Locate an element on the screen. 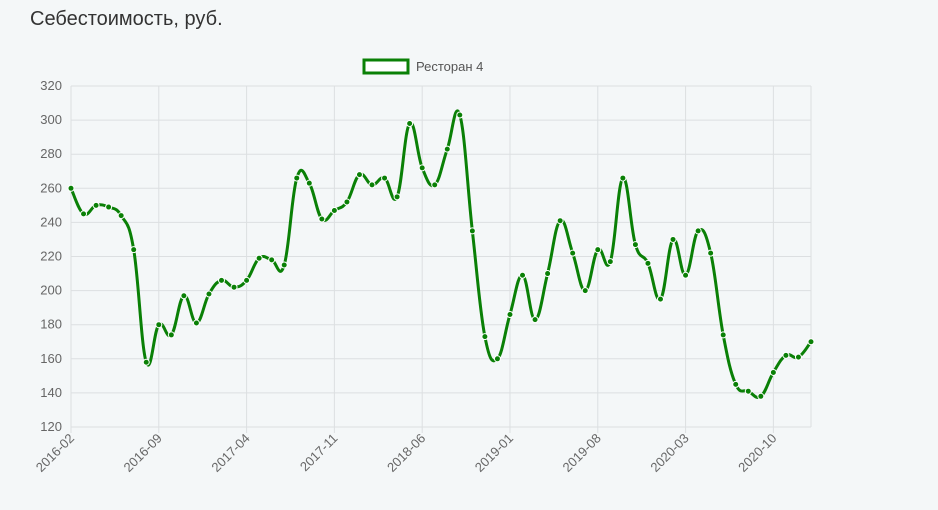 The width and height of the screenshot is (938, 510). y-axis: 120 140 160 180 200 220 240 260 280 300 320 is located at coordinates (51, 256).